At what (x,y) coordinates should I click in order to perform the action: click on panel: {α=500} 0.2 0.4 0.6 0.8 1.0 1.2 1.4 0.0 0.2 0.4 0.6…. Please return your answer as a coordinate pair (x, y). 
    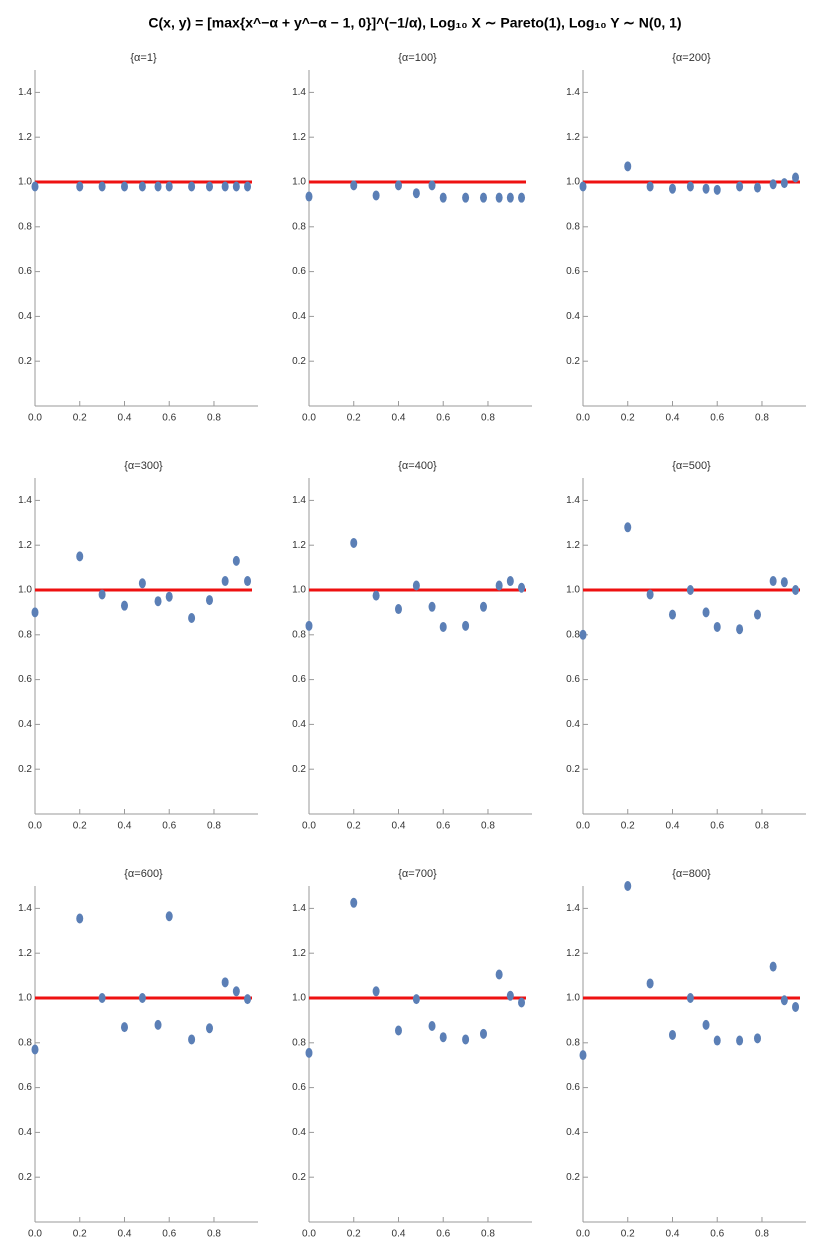
    Looking at the image, I should click on (686, 646).